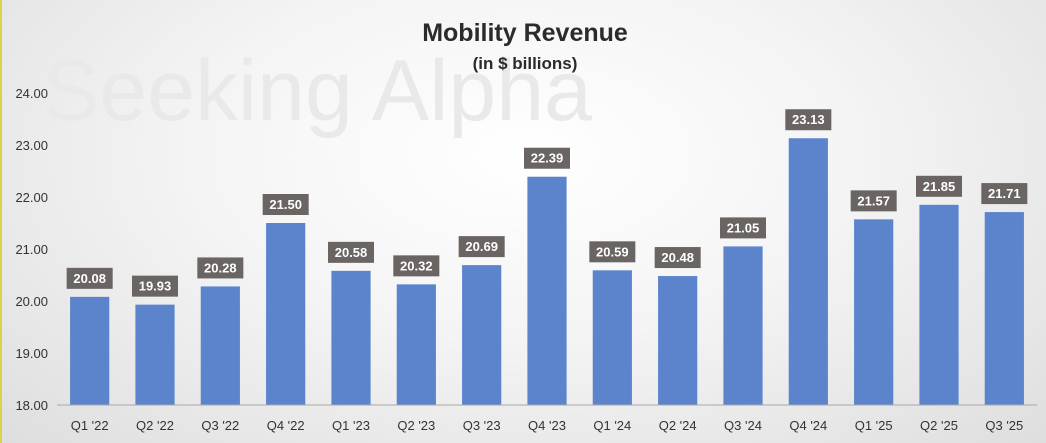 The width and height of the screenshot is (1046, 443). I want to click on data-label: 22.39, so click(547, 158).